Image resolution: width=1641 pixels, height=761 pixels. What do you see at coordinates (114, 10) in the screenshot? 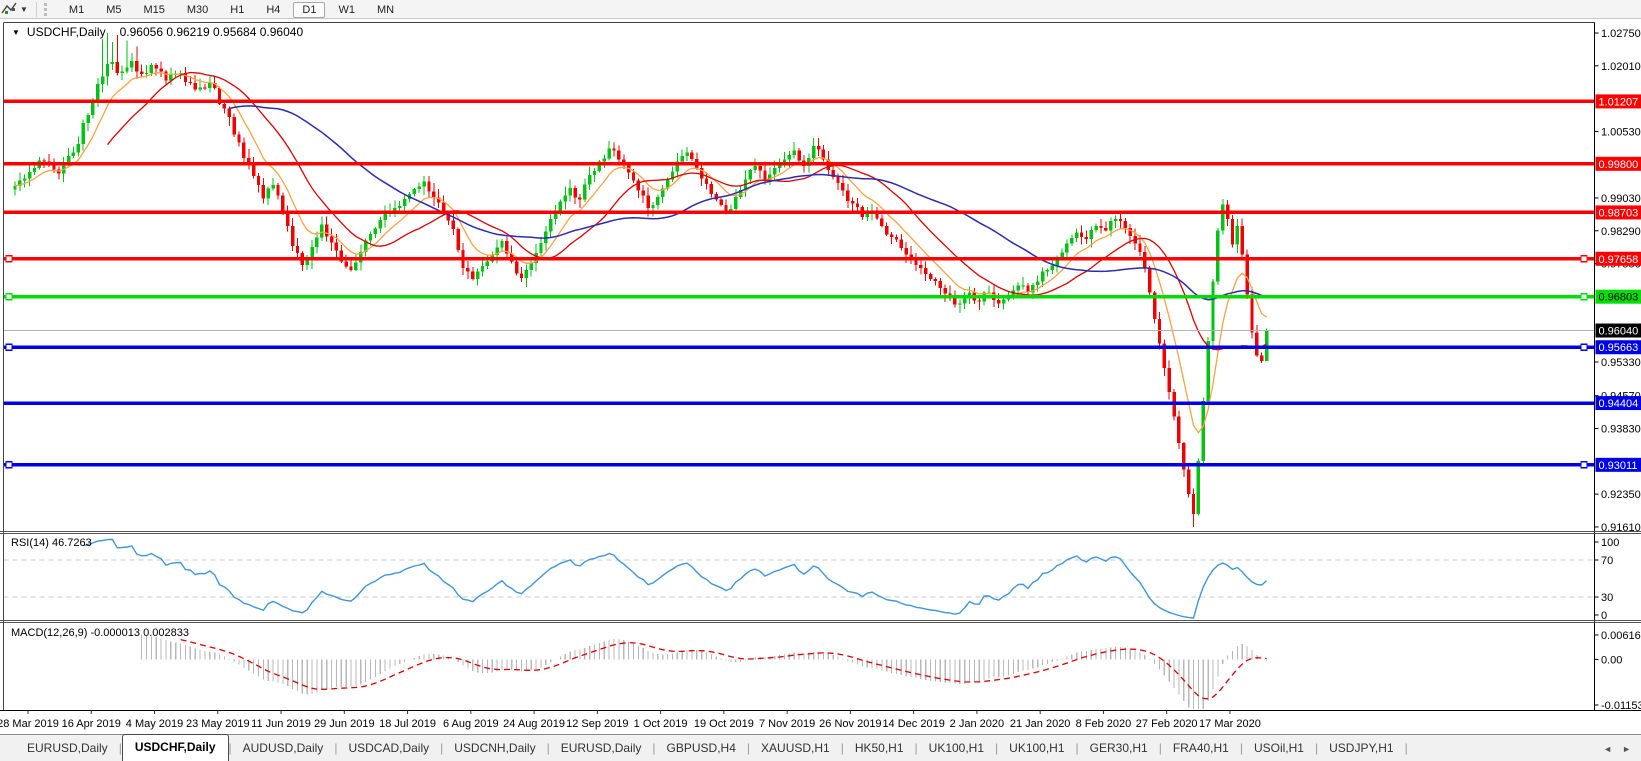
I see `timeframe-button-m5: M5` at bounding box center [114, 10].